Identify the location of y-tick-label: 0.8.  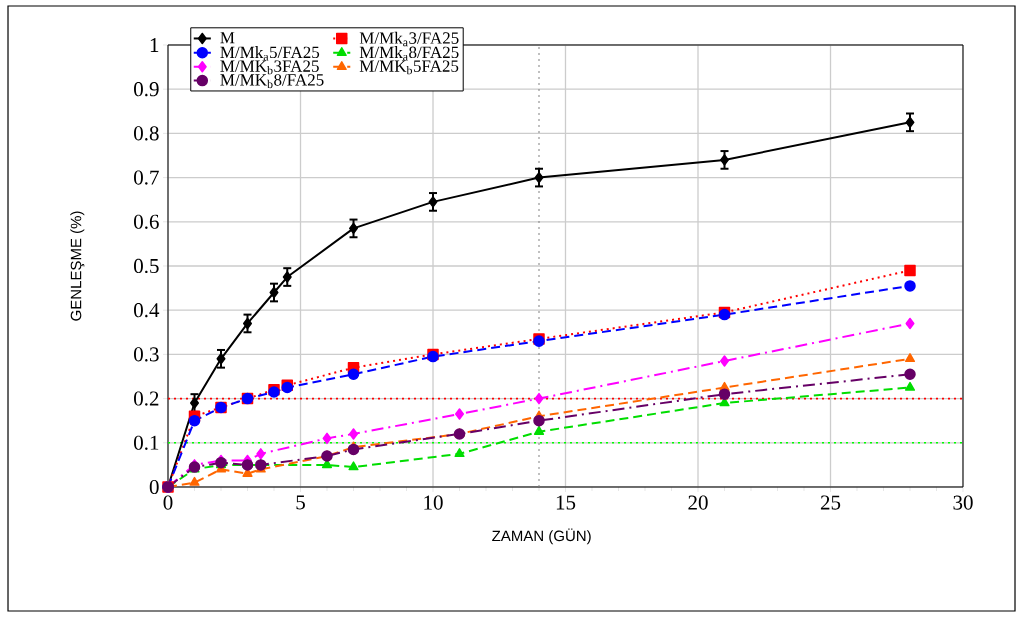
(146, 133).